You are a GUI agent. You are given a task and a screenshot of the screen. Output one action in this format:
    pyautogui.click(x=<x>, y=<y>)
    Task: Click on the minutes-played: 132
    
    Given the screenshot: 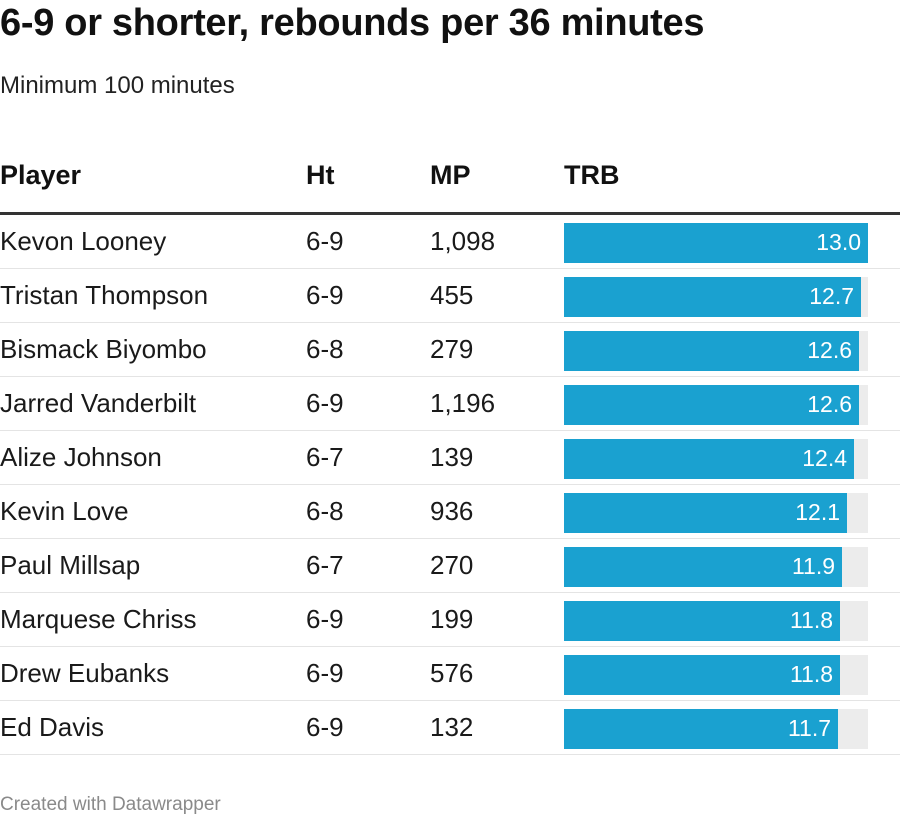 What is the action you would take?
    pyautogui.click(x=452, y=727)
    